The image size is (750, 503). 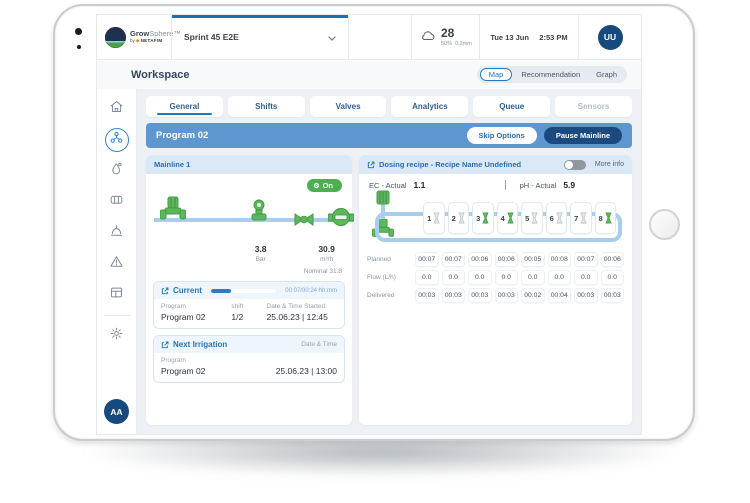 What do you see at coordinates (496, 74) in the screenshot?
I see `view-toggle-map: Map` at bounding box center [496, 74].